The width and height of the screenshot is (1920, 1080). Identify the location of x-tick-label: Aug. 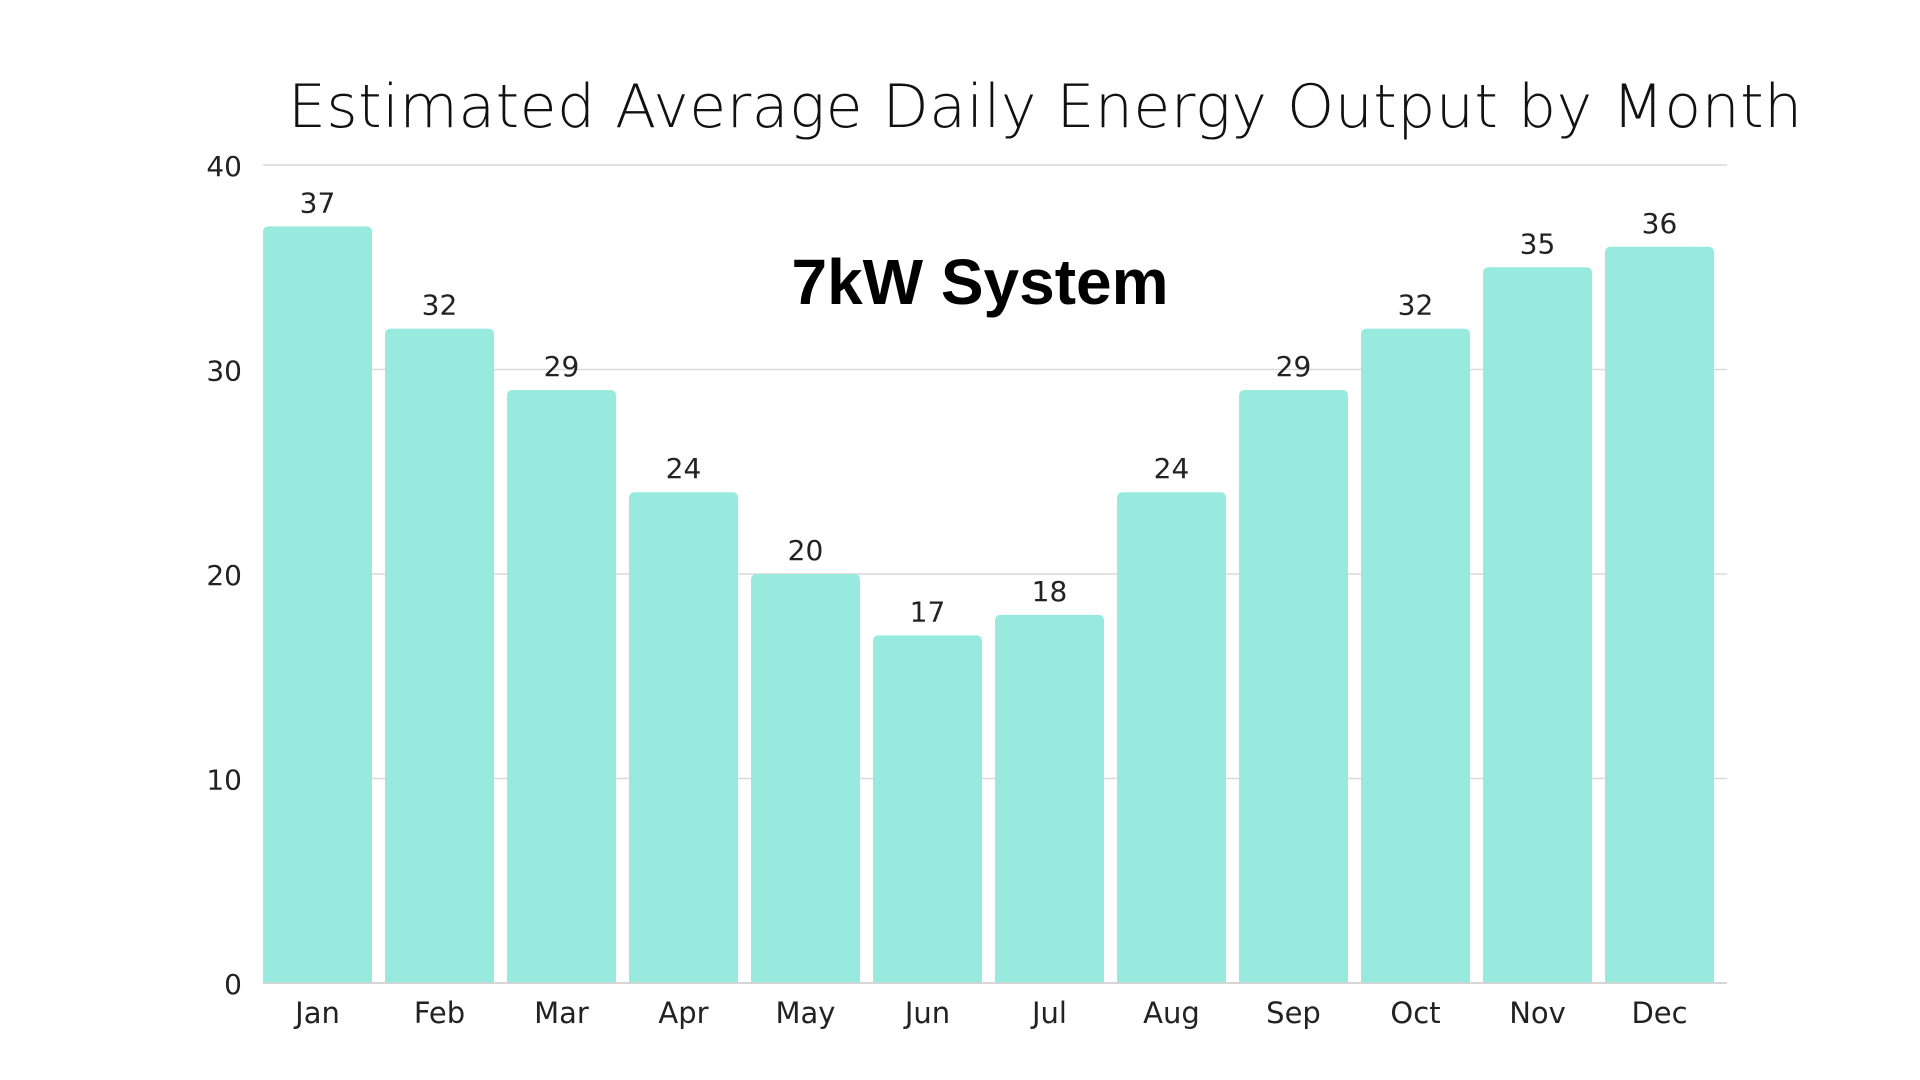
(1171, 1013).